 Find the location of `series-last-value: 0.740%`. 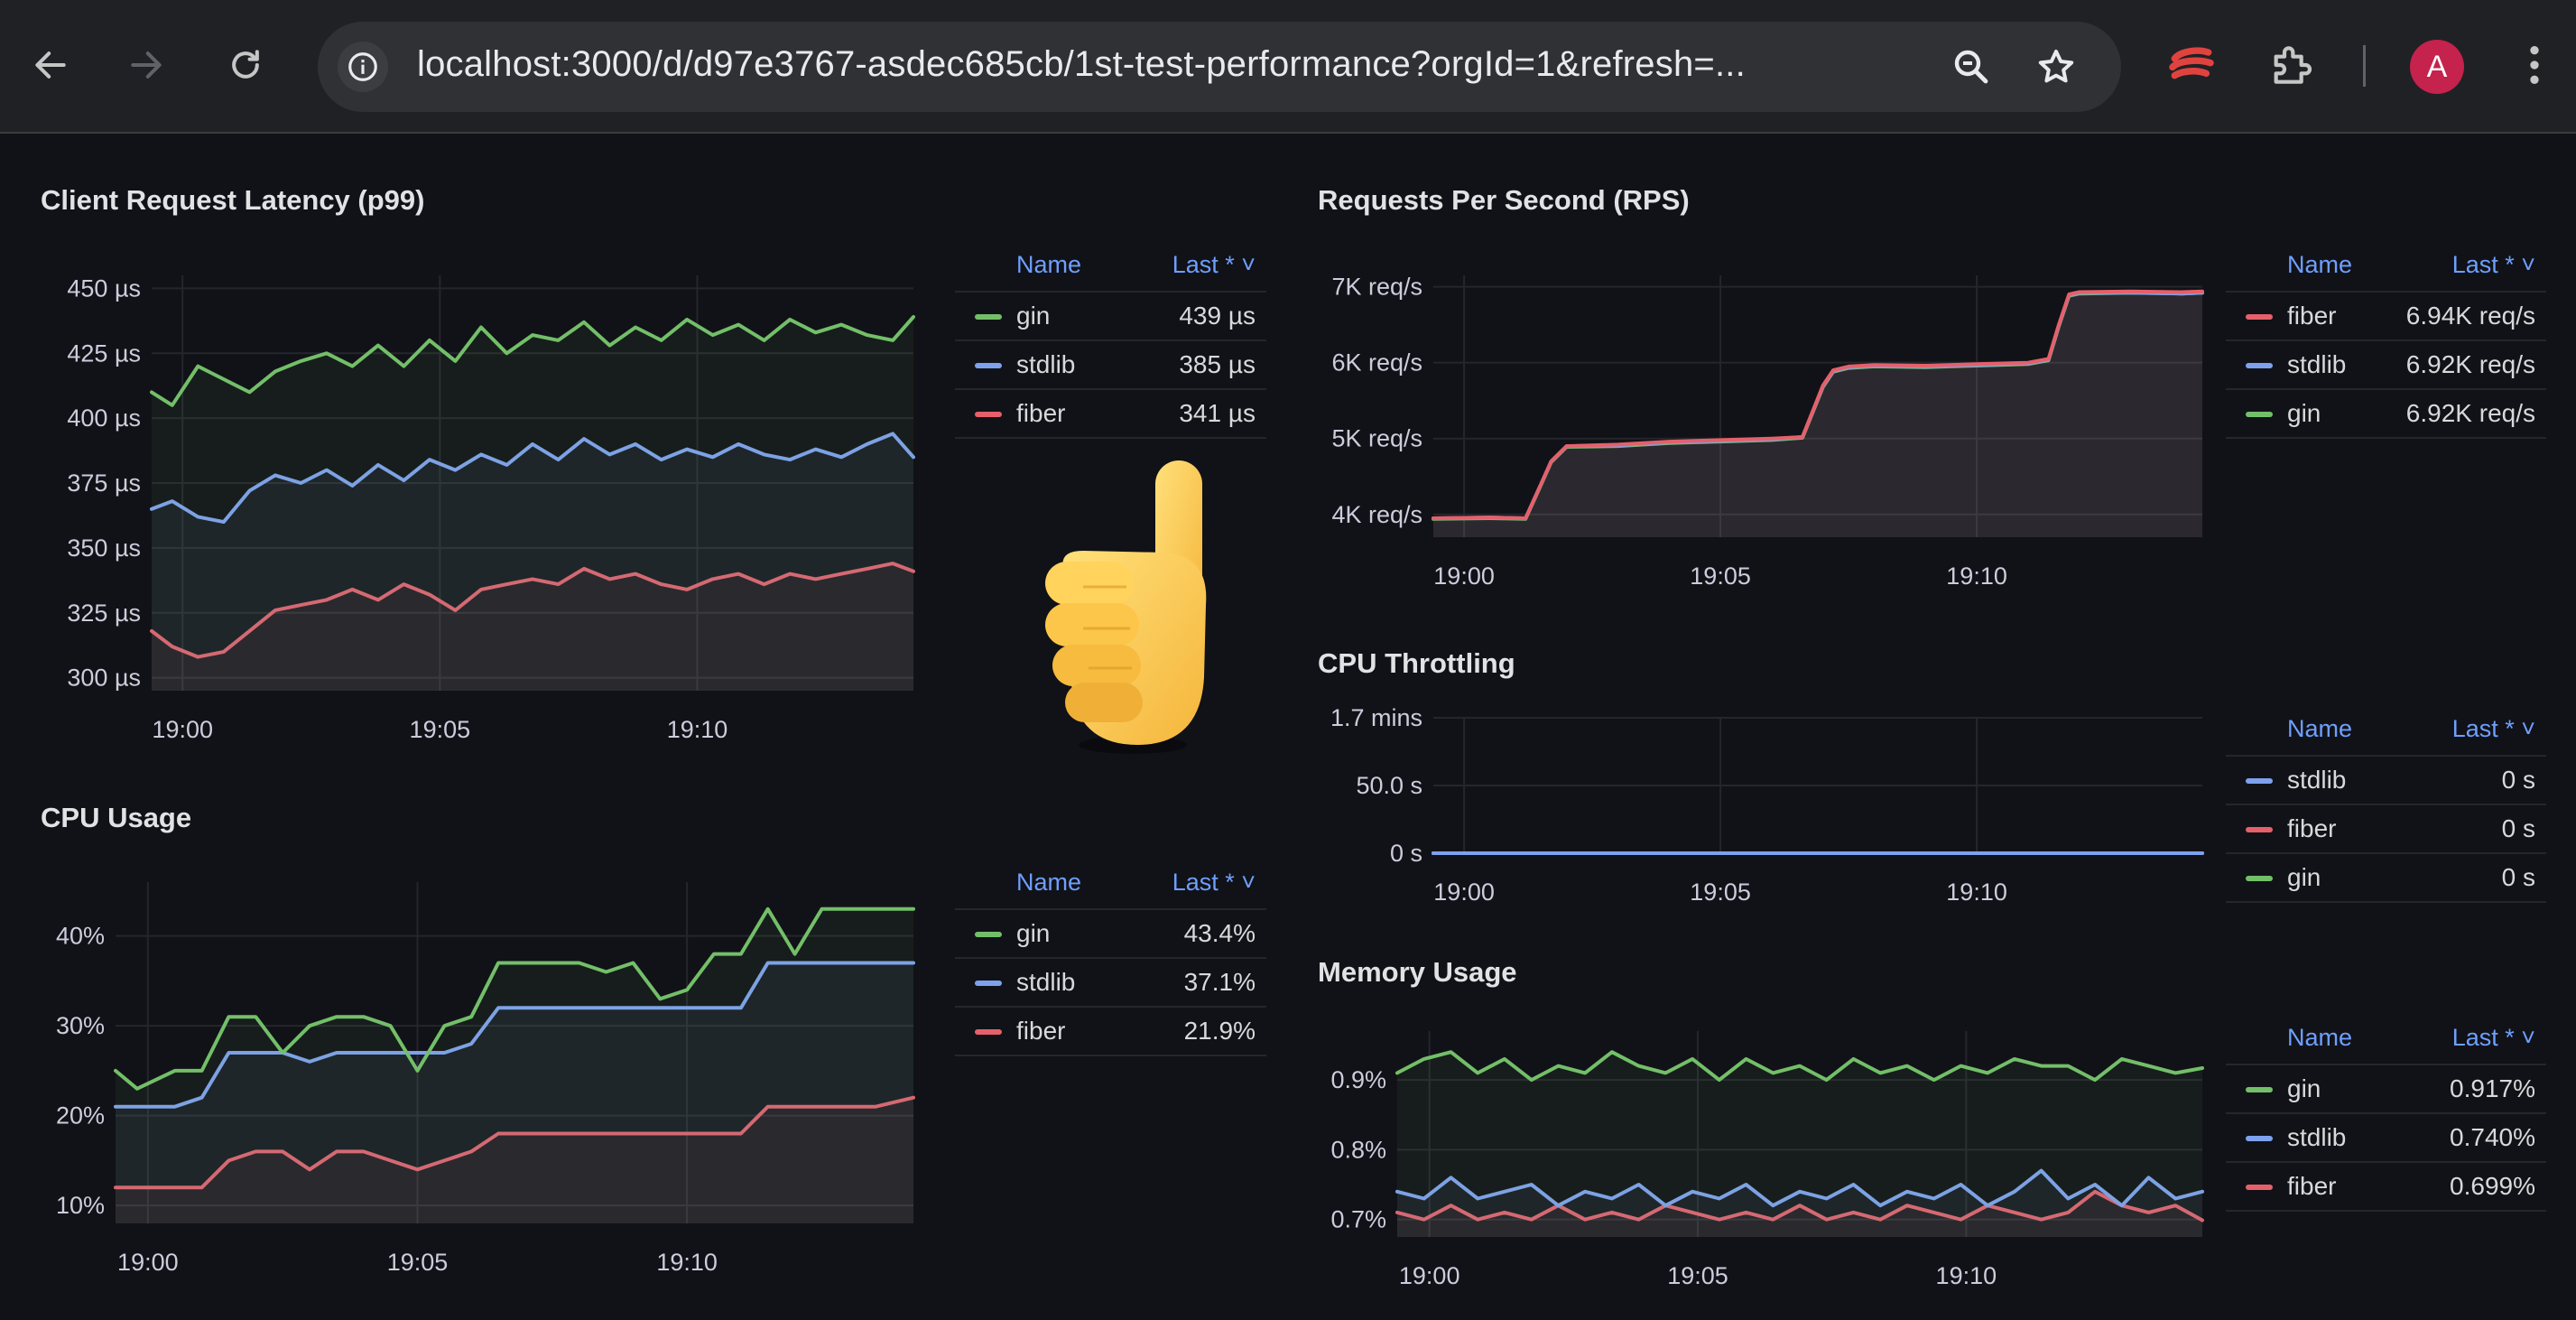

series-last-value: 0.740% is located at coordinates (2492, 1137).